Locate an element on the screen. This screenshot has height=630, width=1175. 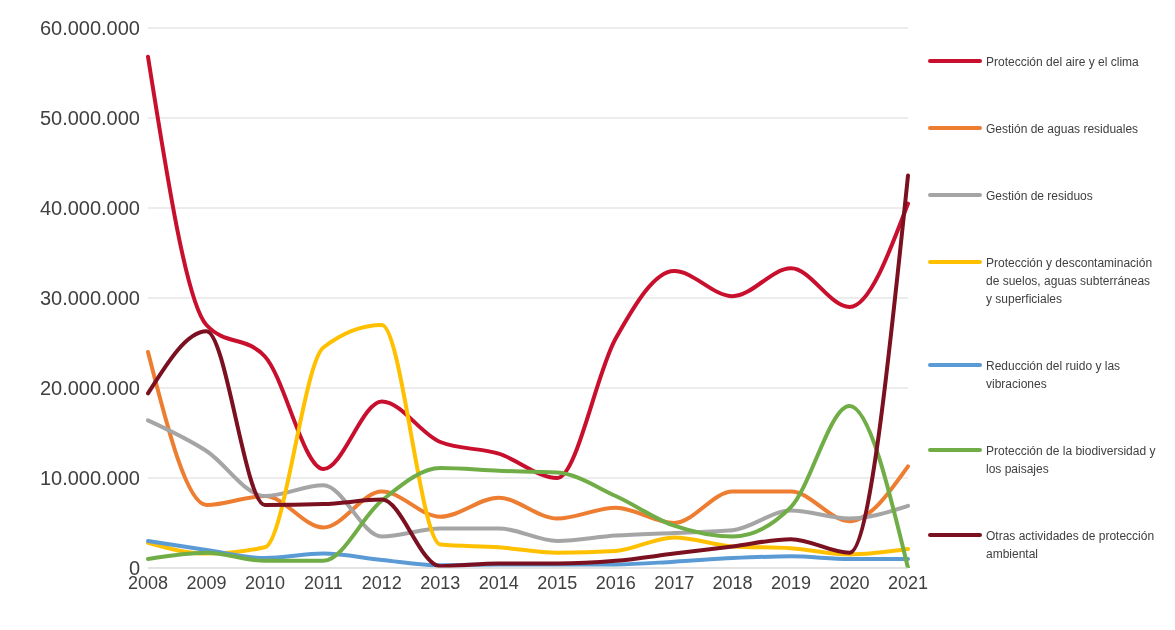
legend-label: Reducción del ruido y las vibraciones is located at coordinates (1054, 376).